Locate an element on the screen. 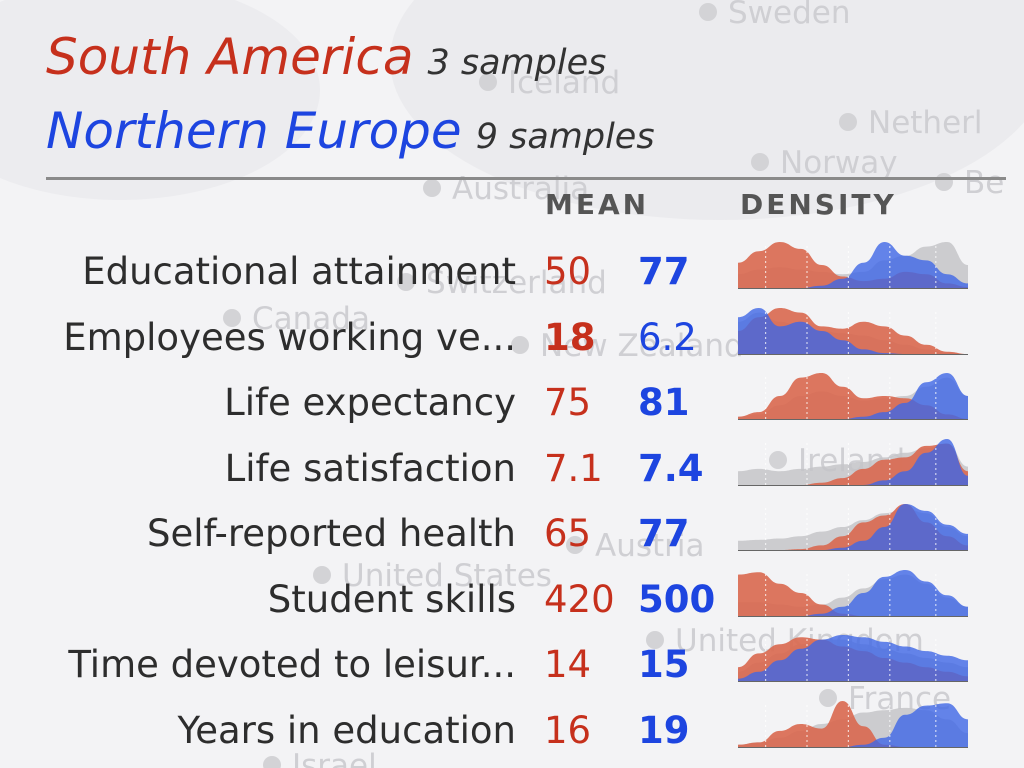  mean-value-south-america: 50 is located at coordinates (568, 271).